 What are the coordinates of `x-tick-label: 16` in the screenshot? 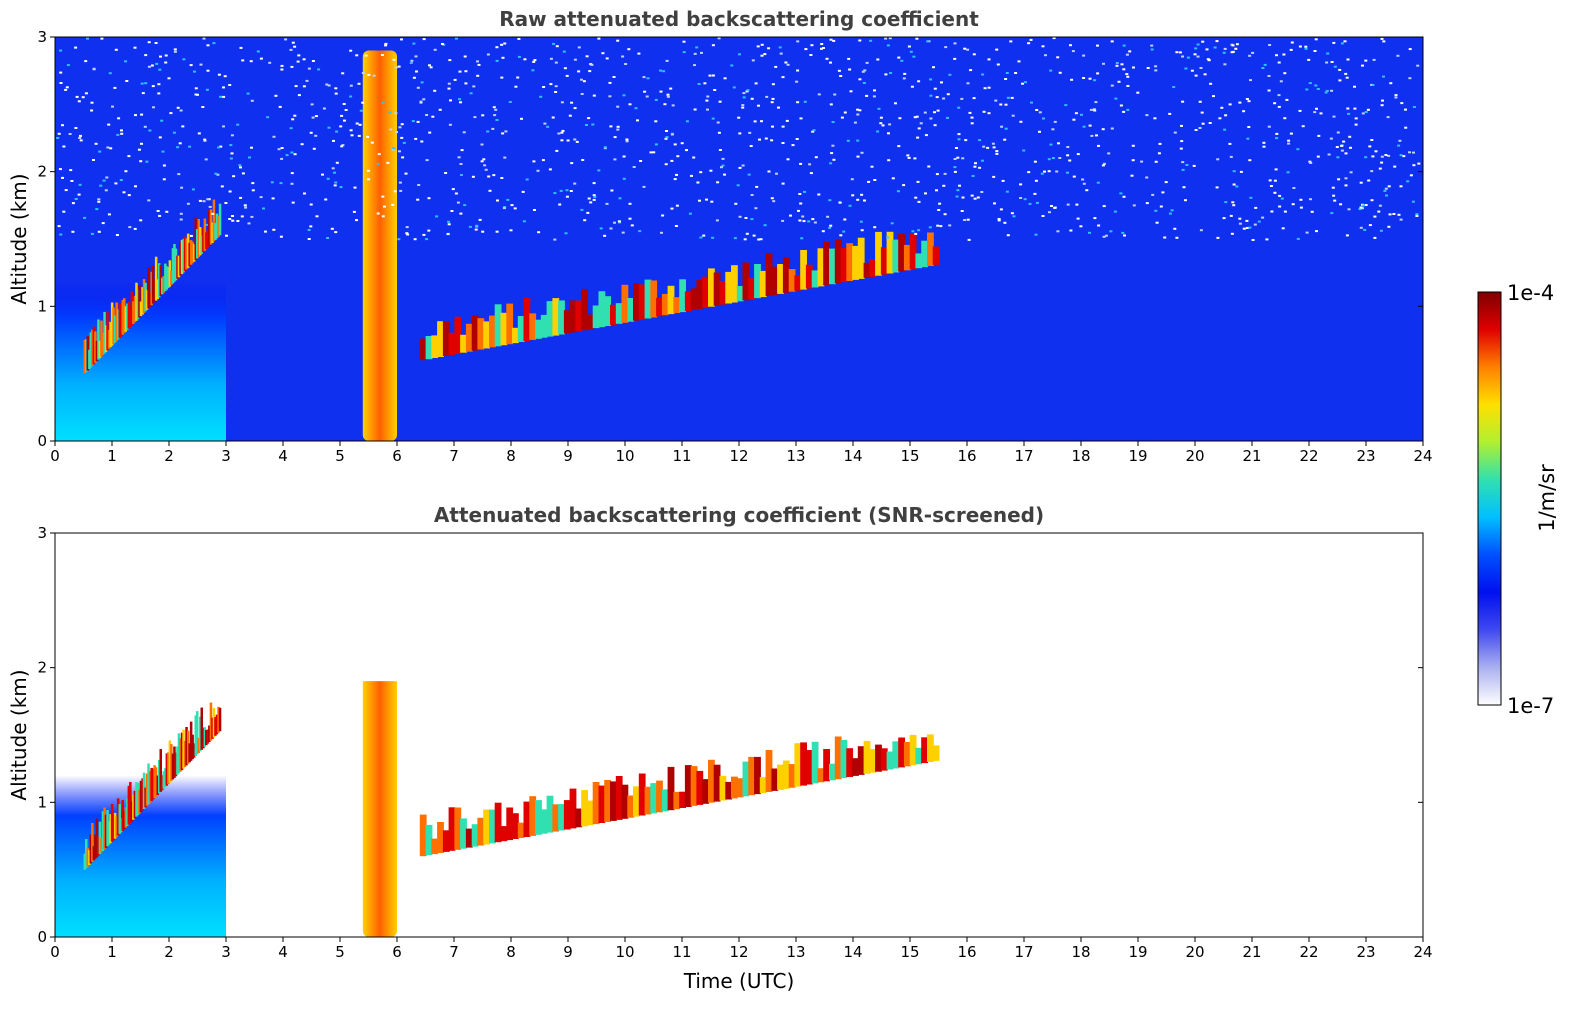 It's located at (966, 952).